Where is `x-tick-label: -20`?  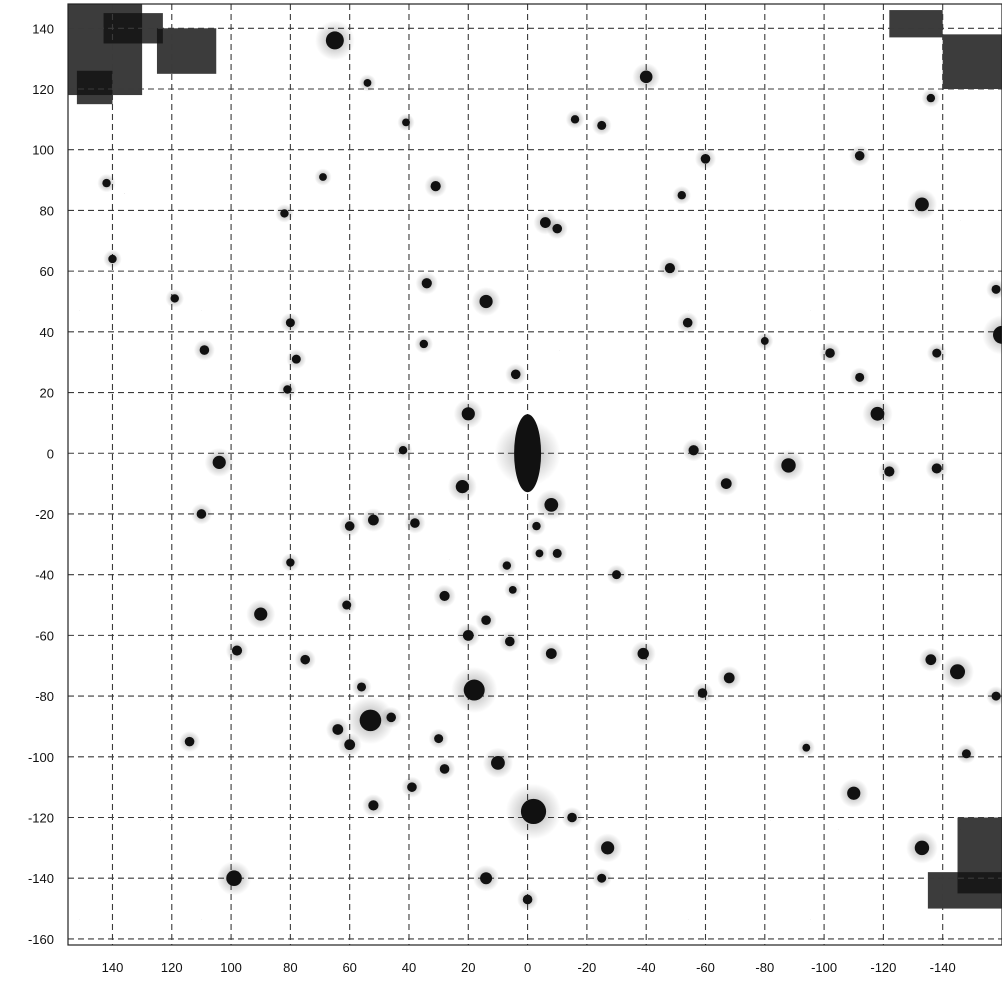 x-tick-label: -20 is located at coordinates (586, 967).